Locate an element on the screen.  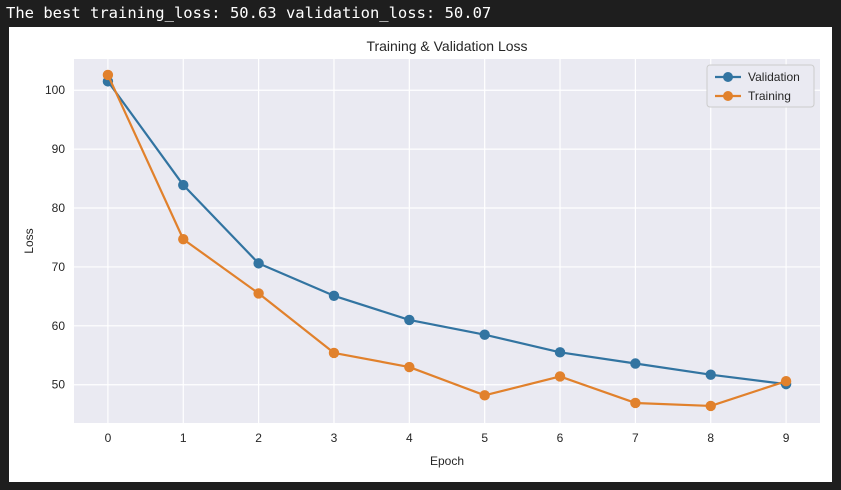
legend-item-training: Training is located at coordinates (753, 96).